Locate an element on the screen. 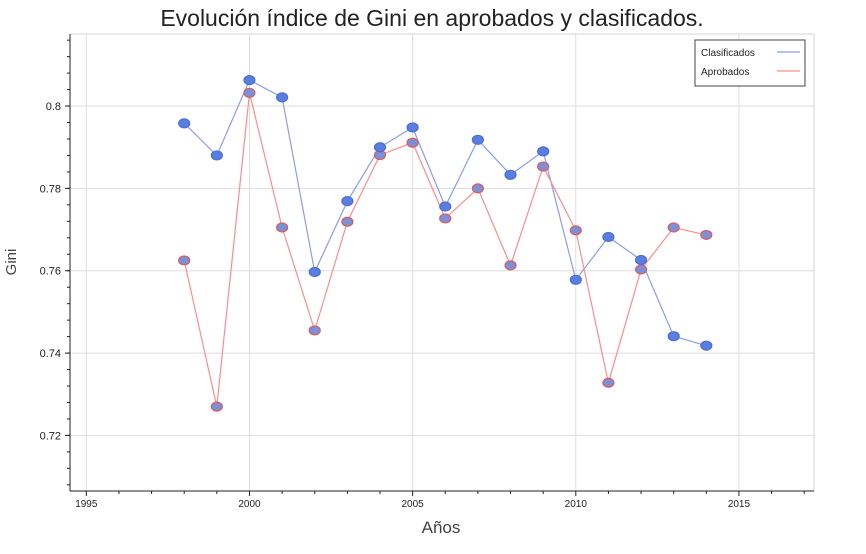 The width and height of the screenshot is (866, 554). legend-box is located at coordinates (750, 63).